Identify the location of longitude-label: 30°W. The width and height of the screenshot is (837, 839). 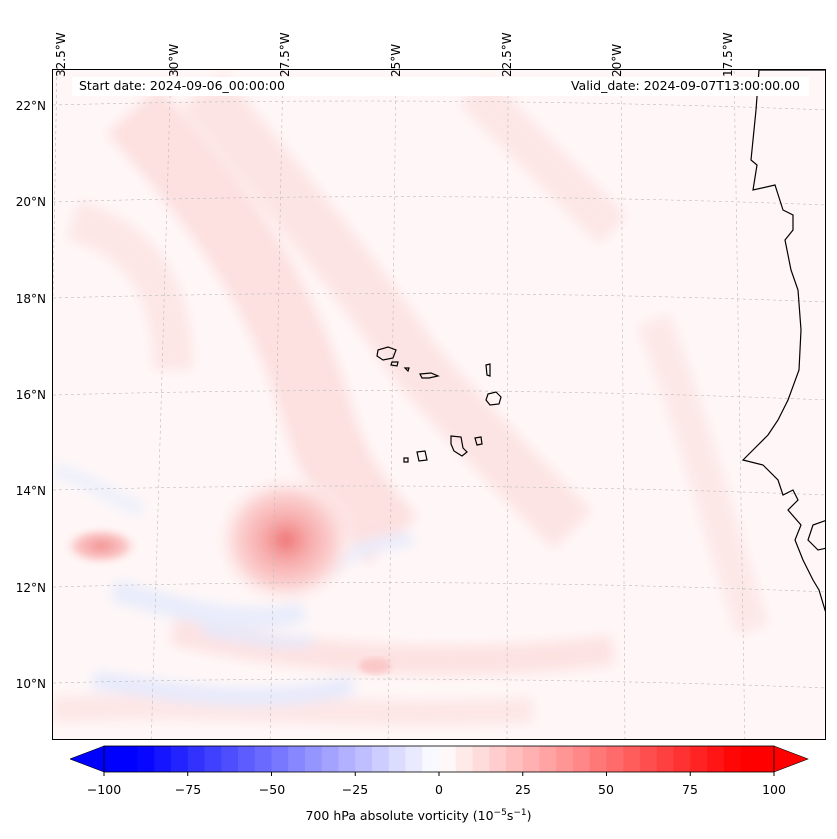
(174, 60).